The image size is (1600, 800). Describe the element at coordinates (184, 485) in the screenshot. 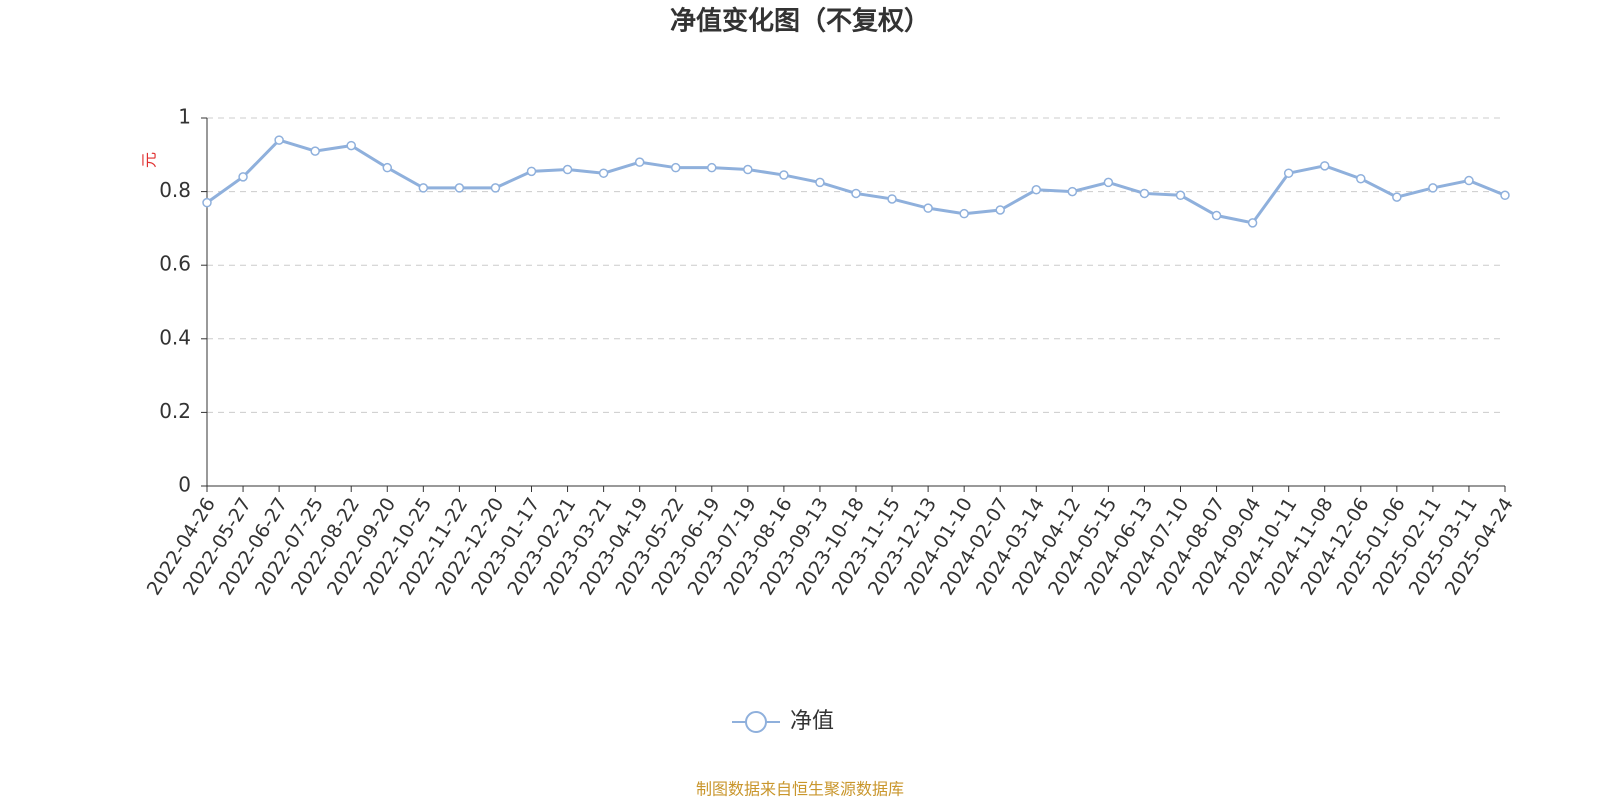

I see `y-tick-label: 0` at that location.